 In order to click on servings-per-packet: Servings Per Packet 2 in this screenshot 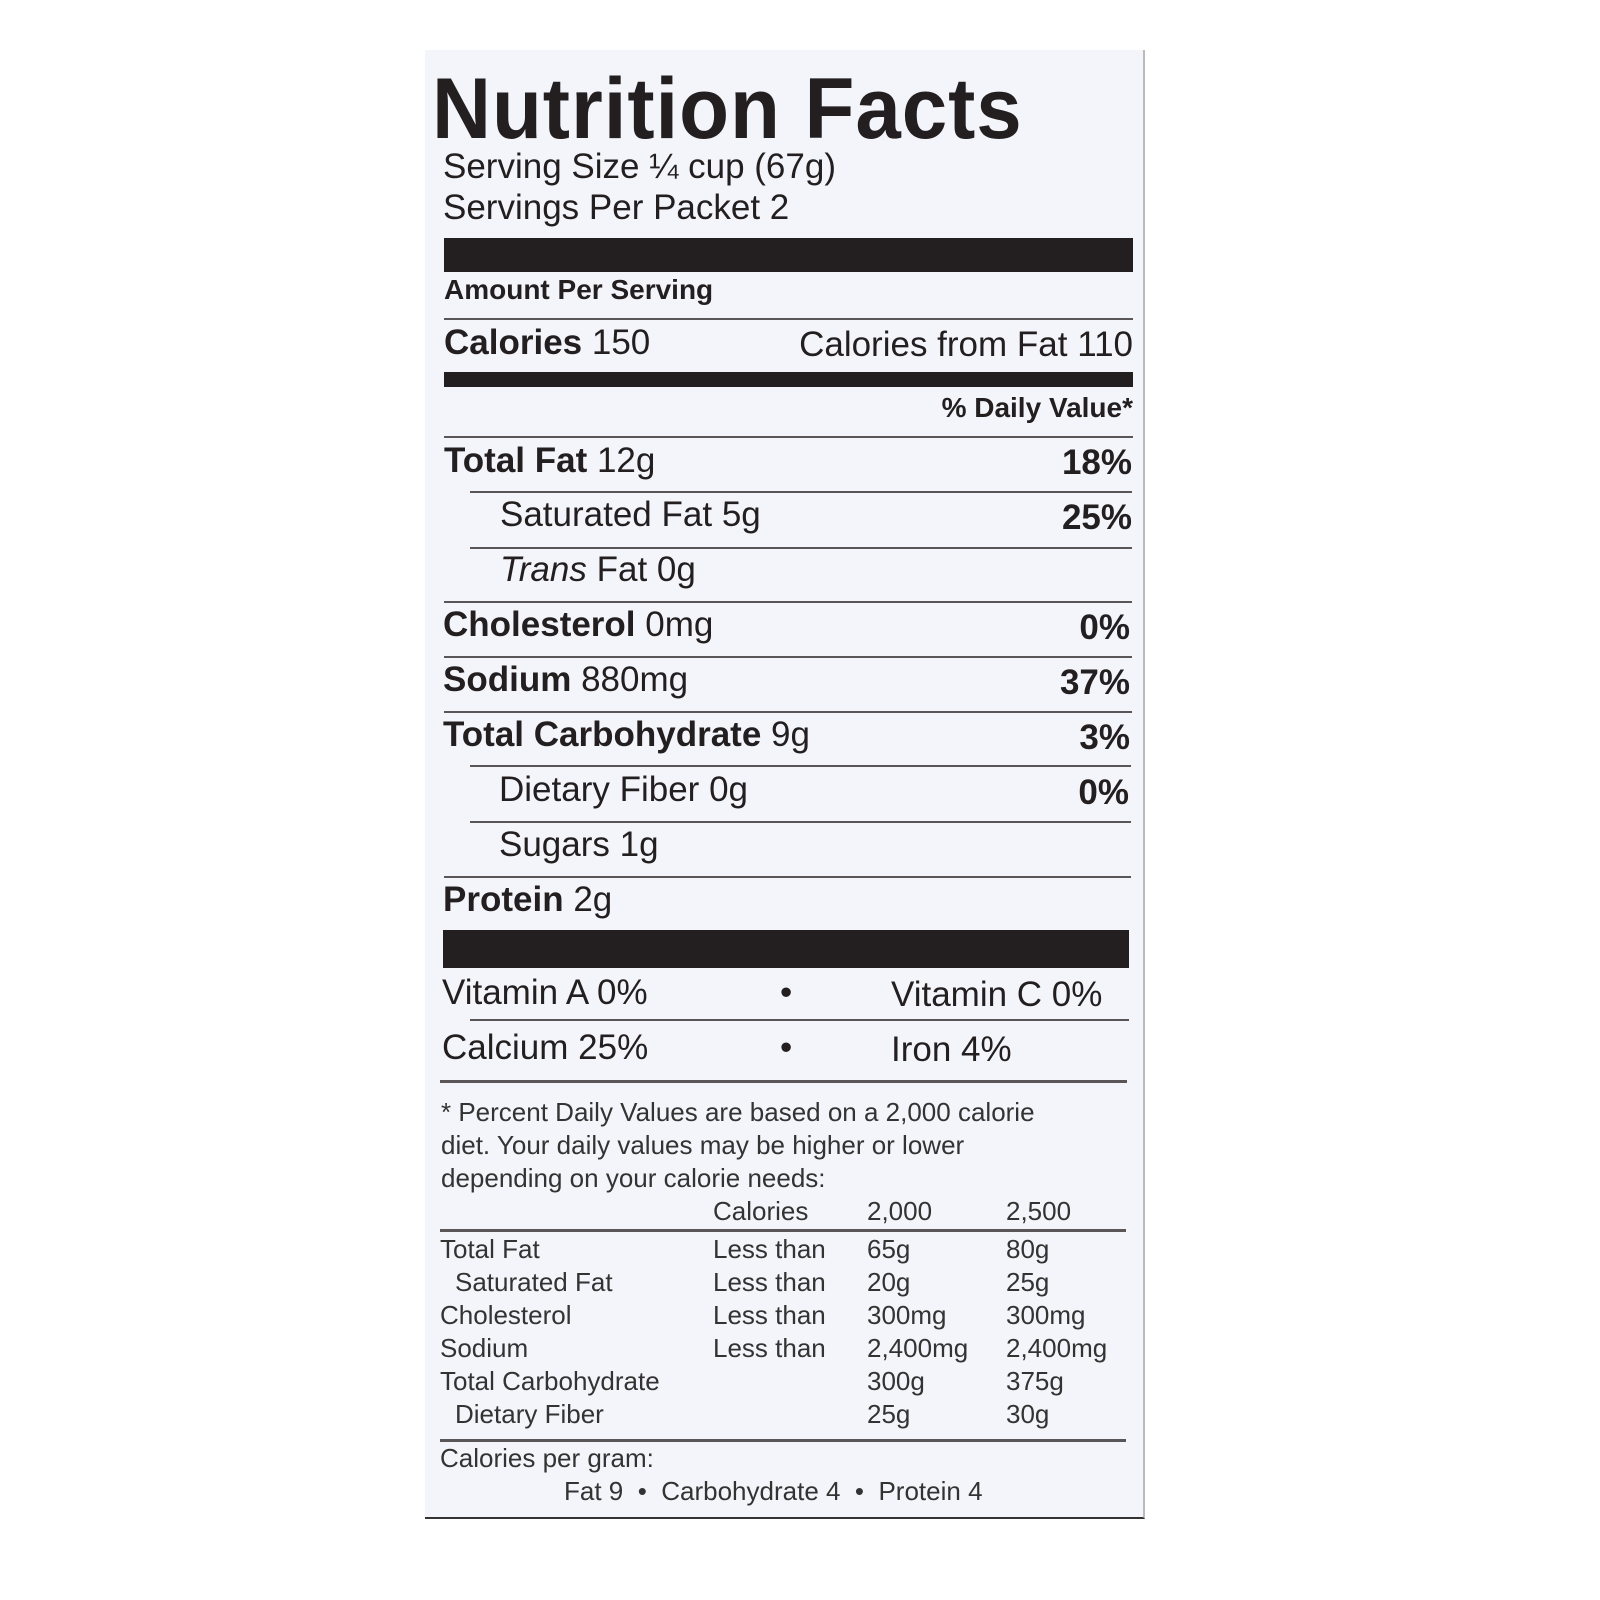, I will do `click(616, 207)`.